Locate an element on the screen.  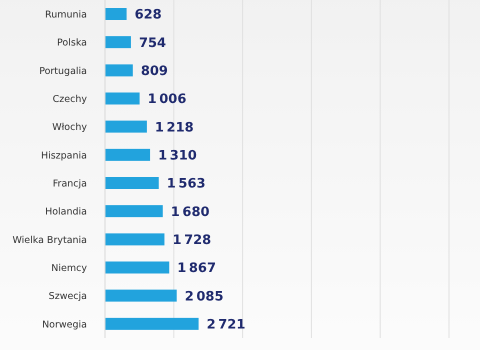
y-tick-label: Norwegia is located at coordinates (64, 324).